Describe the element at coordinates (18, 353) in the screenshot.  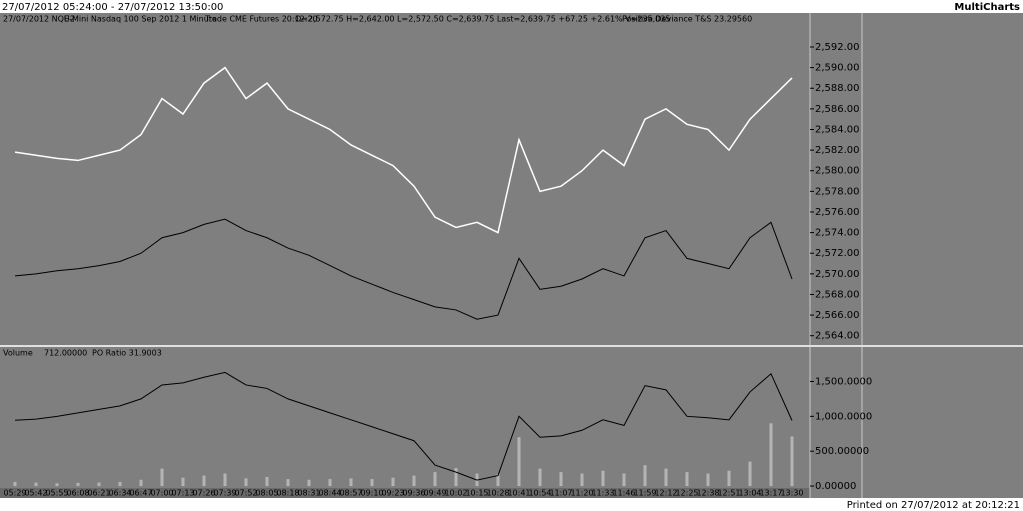
I see `pane-info: Volume` at that location.